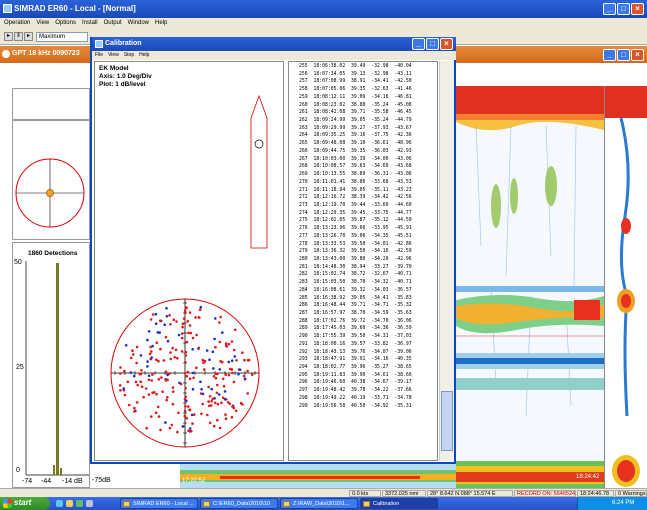  What do you see at coordinates (161, 23) in the screenshot?
I see `menu-help: Help` at bounding box center [161, 23].